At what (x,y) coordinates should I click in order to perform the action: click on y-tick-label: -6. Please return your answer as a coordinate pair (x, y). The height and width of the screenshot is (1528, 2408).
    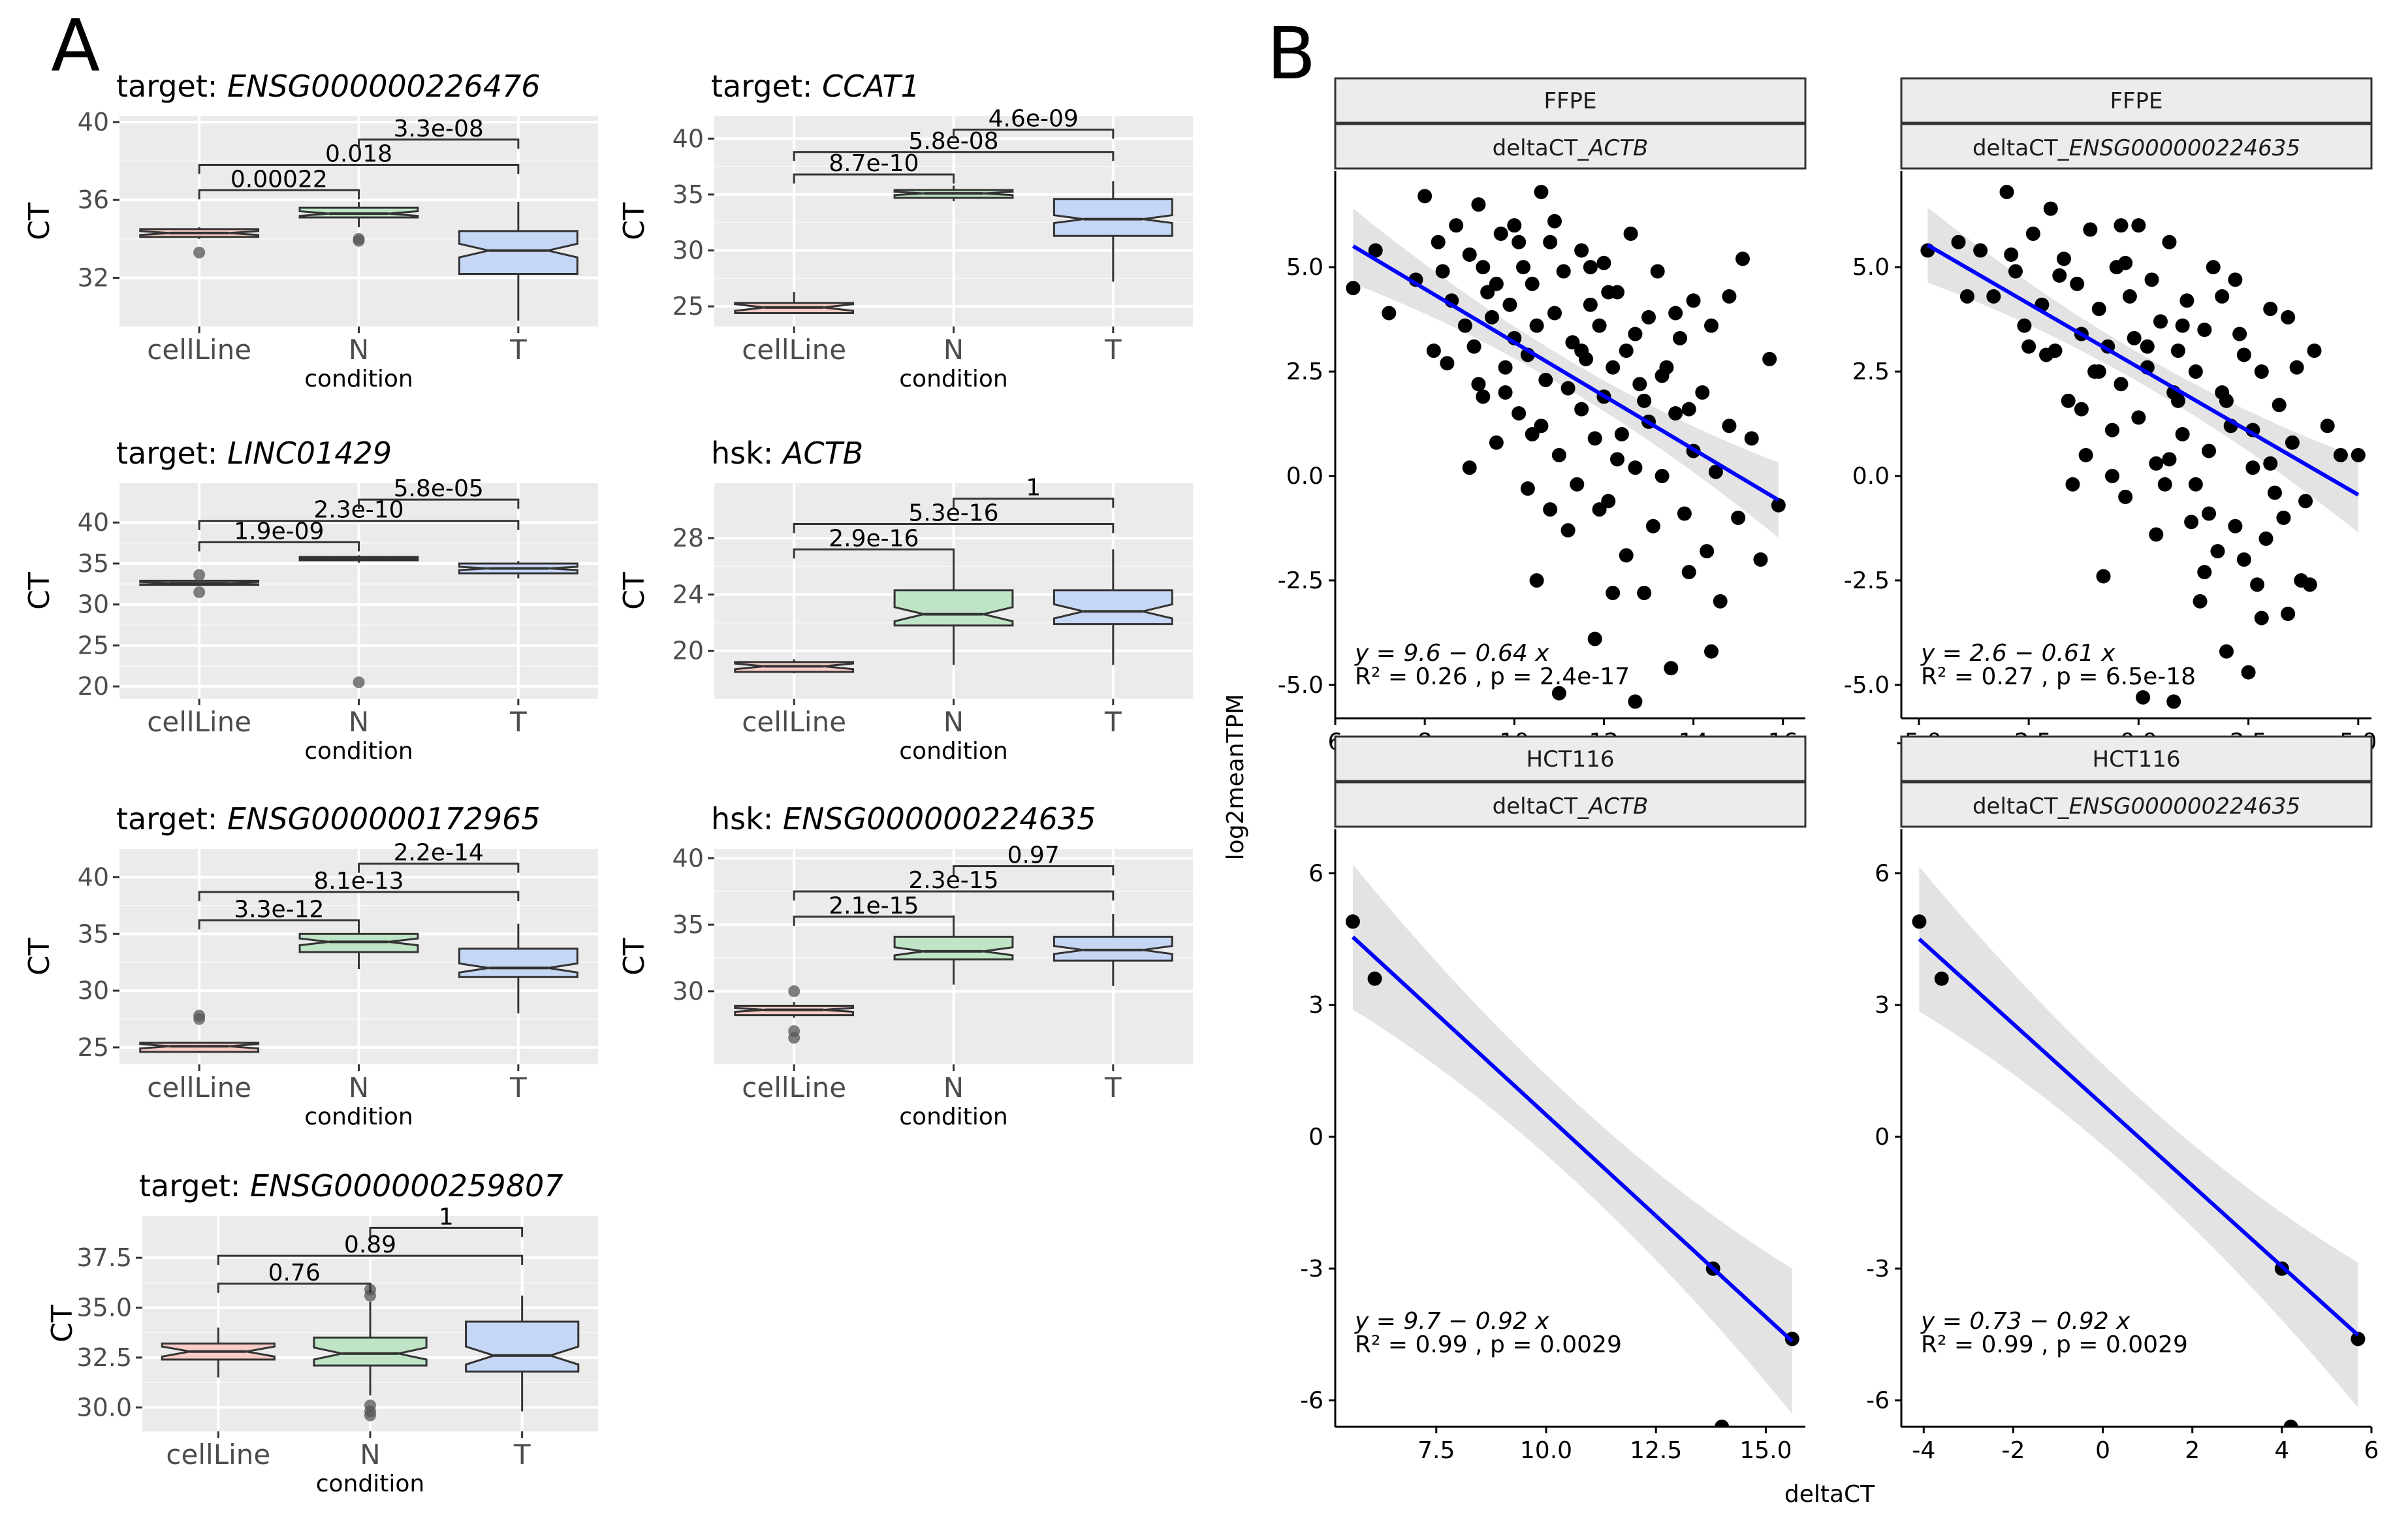
    Looking at the image, I should click on (1311, 1401).